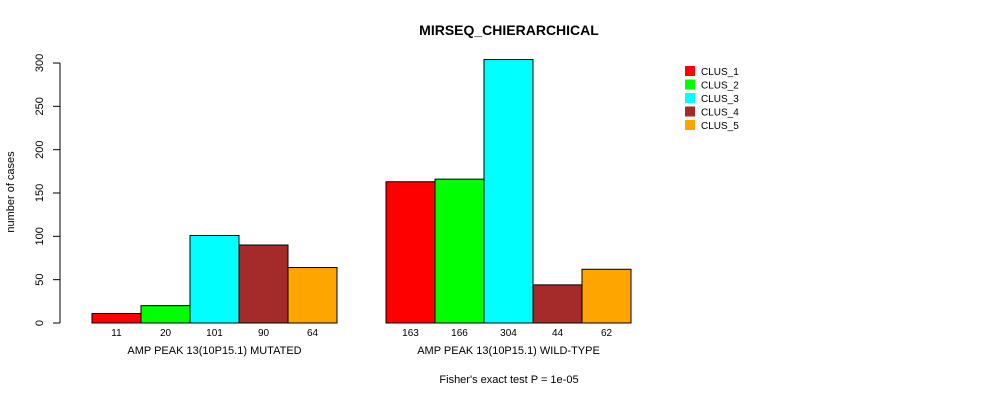 This screenshot has height=400, width=990. Describe the element at coordinates (720, 72) in the screenshot. I see `legend-label: CLUS_1` at that location.